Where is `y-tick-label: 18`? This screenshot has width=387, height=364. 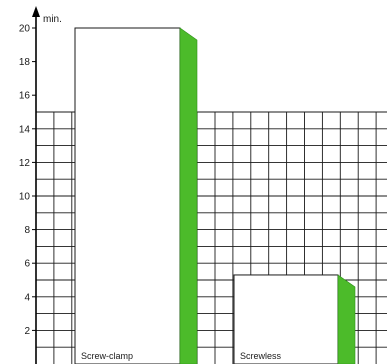 y-tick-label: 18 is located at coordinates (25, 62).